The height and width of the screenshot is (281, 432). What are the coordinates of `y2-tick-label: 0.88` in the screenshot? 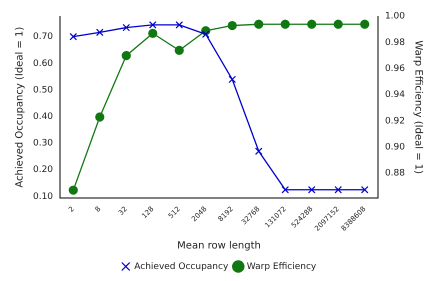 It's located at (395, 173).